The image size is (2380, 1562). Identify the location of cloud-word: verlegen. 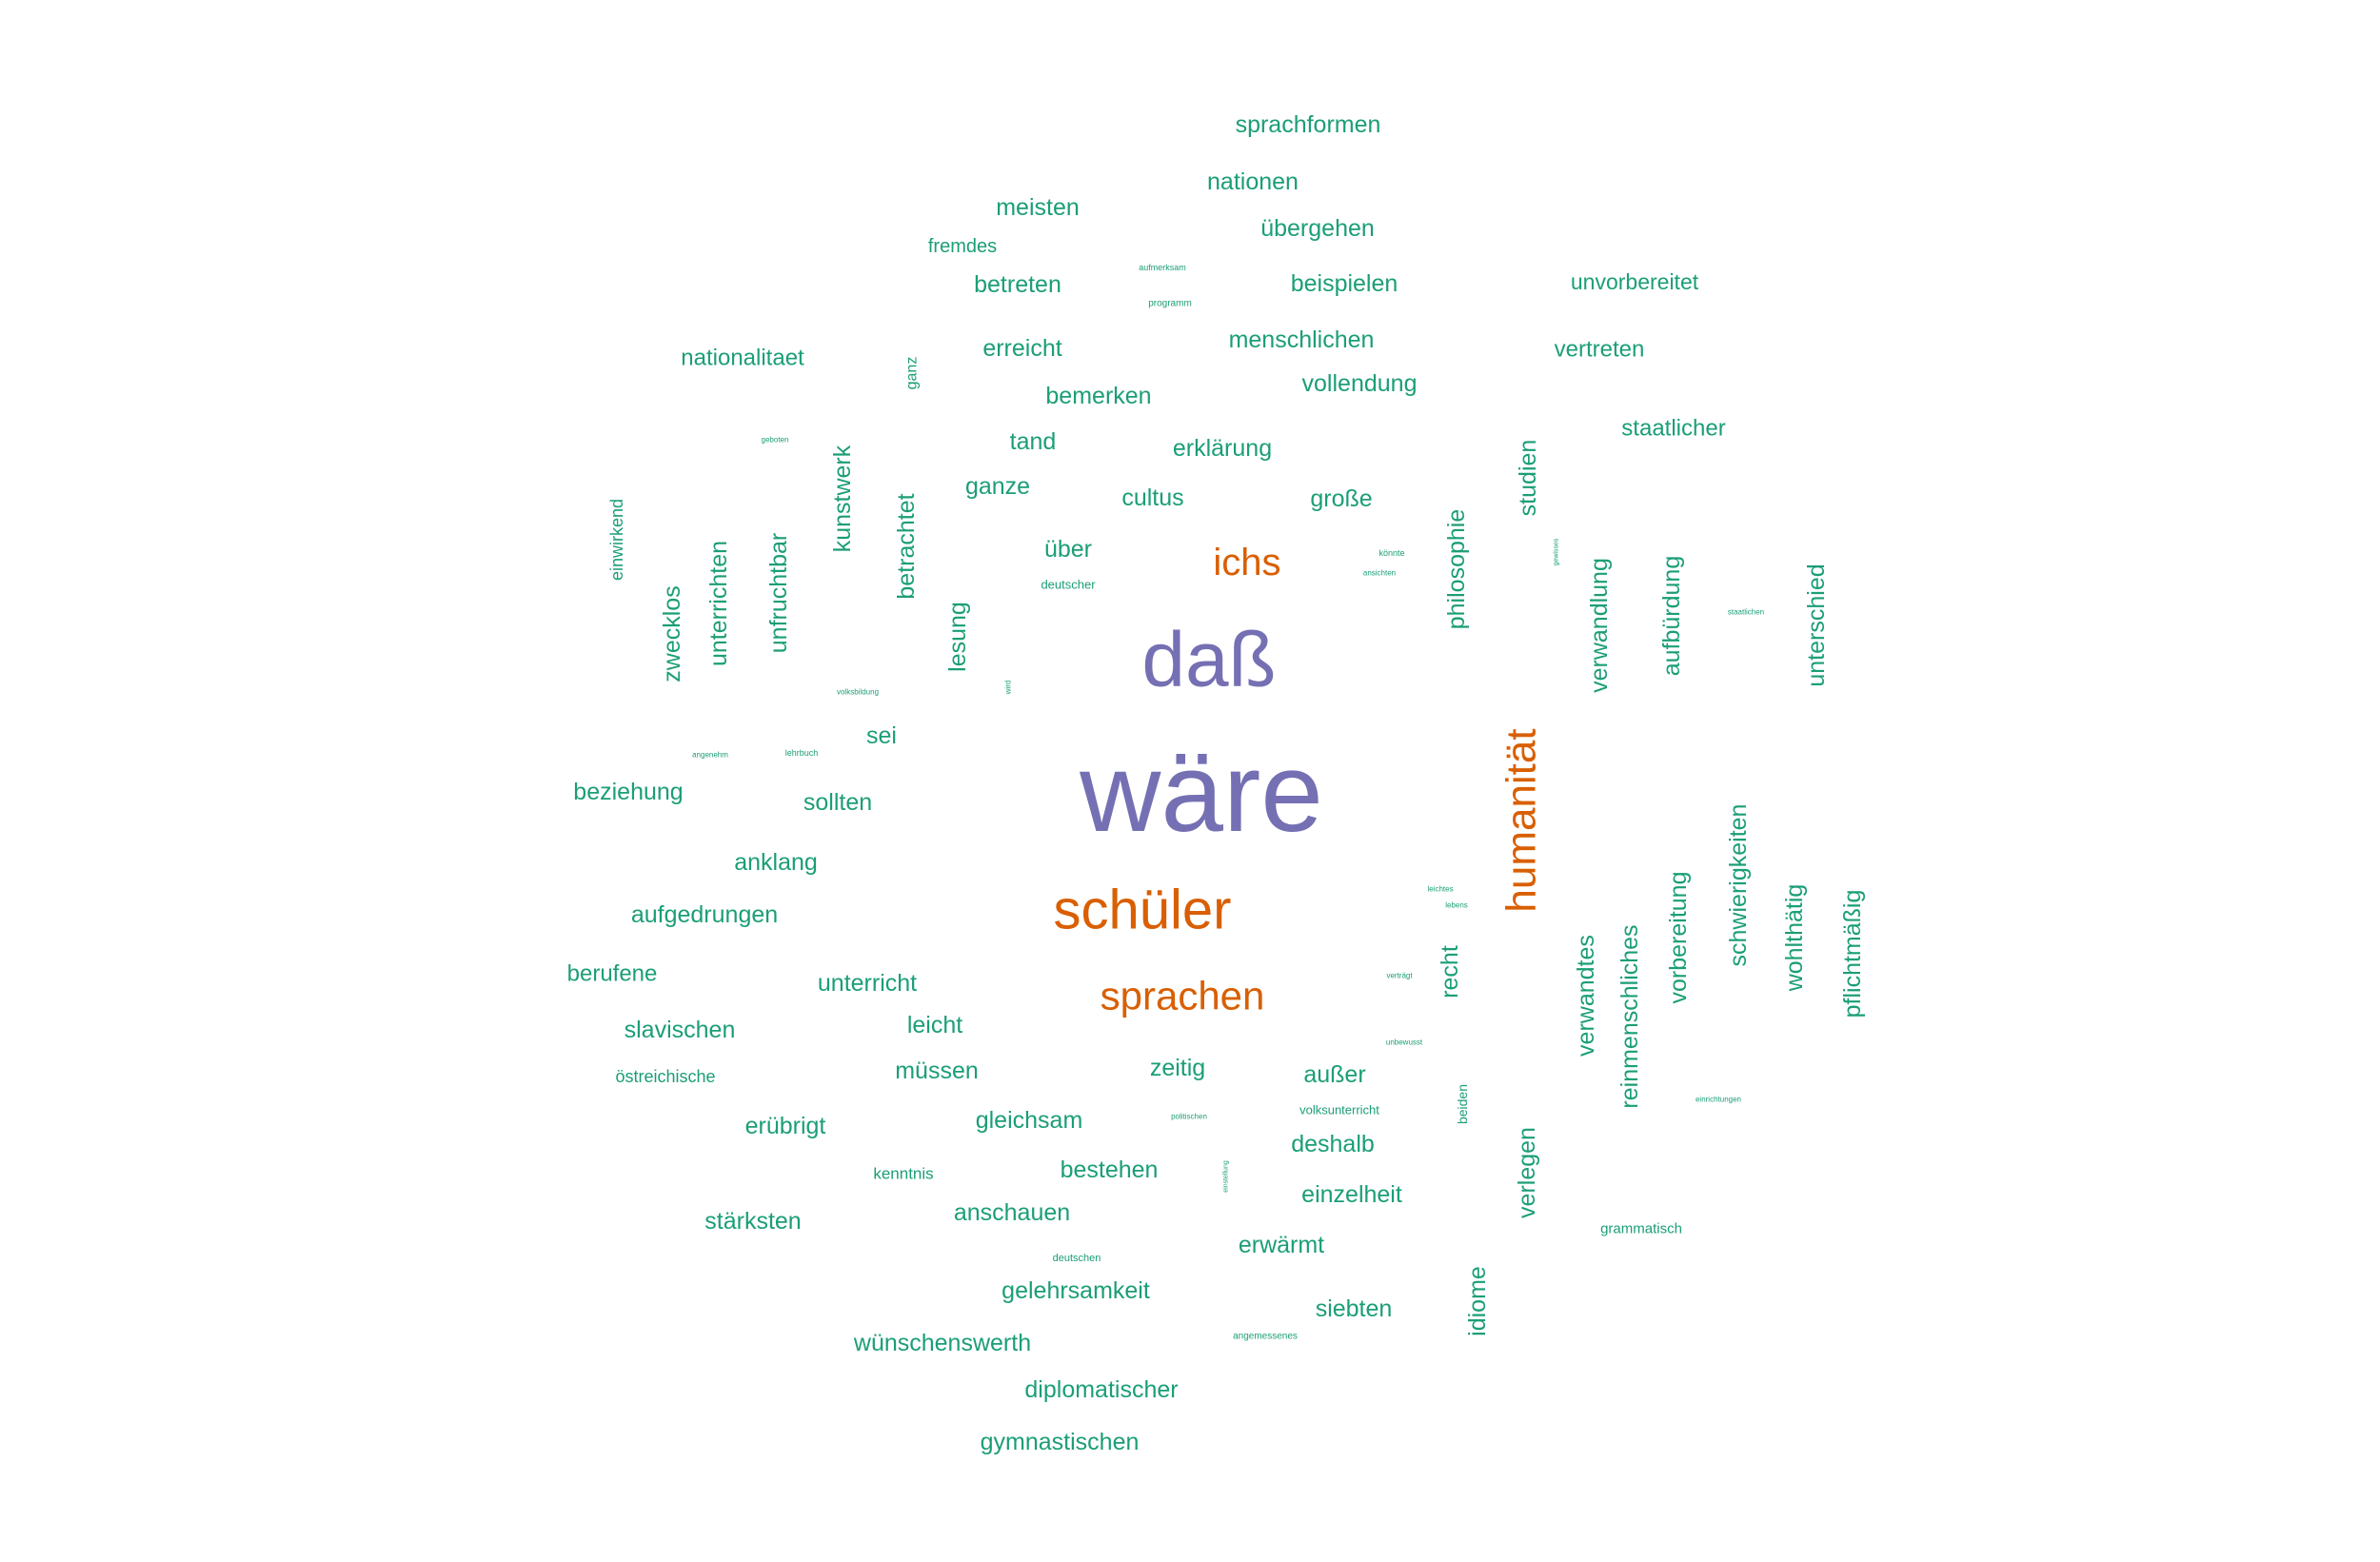
(1527, 1172).